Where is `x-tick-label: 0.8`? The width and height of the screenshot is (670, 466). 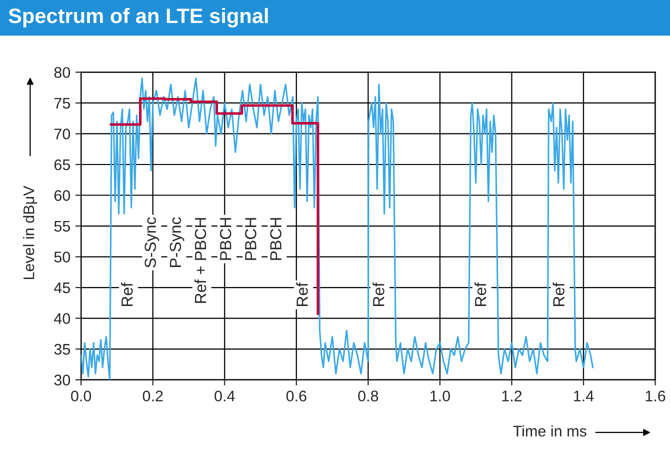 x-tick-label: 0.8 is located at coordinates (368, 396).